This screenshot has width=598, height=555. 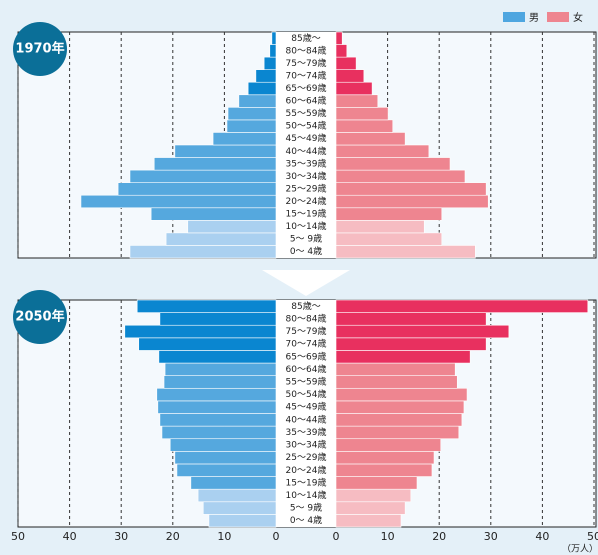 What do you see at coordinates (306, 331) in the screenshot?
I see `category-label: 75～79歳` at bounding box center [306, 331].